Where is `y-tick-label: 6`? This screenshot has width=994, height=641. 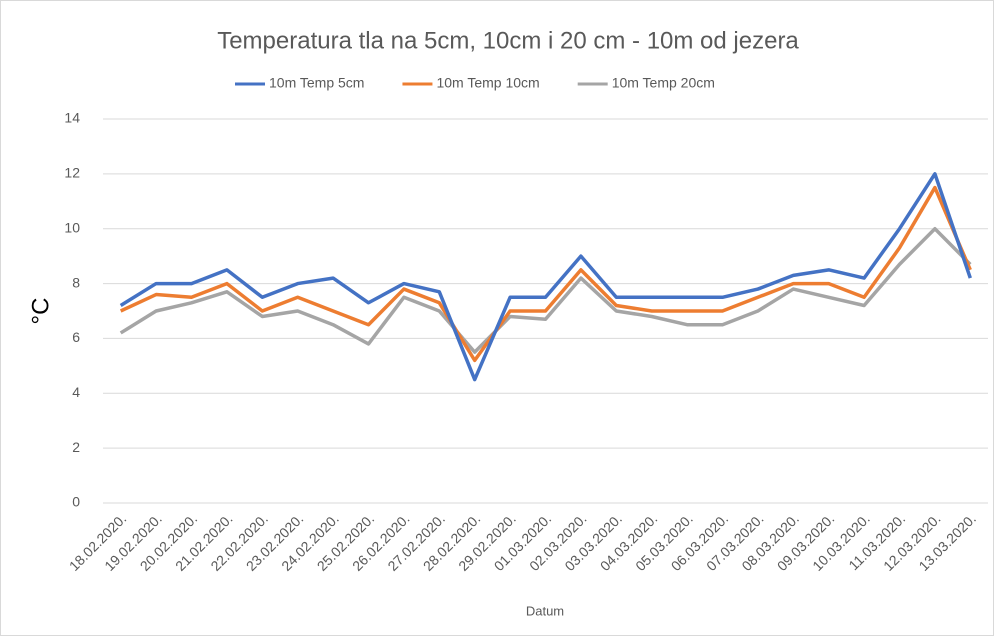 y-tick-label: 6 is located at coordinates (76, 337).